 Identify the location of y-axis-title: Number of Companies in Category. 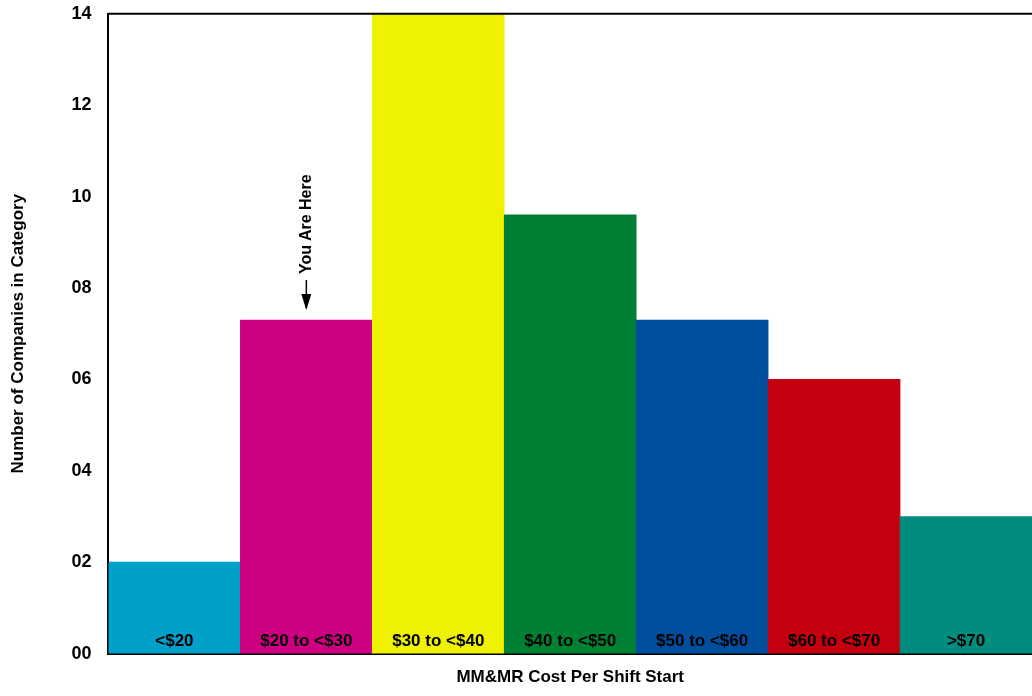
(17, 333).